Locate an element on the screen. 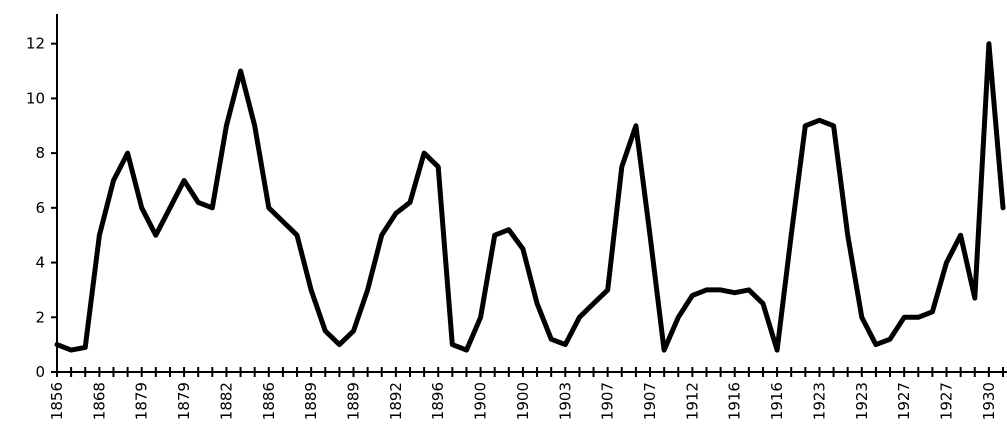 The height and width of the screenshot is (444, 1007). x-tick-label: 1930 is located at coordinates (989, 401).